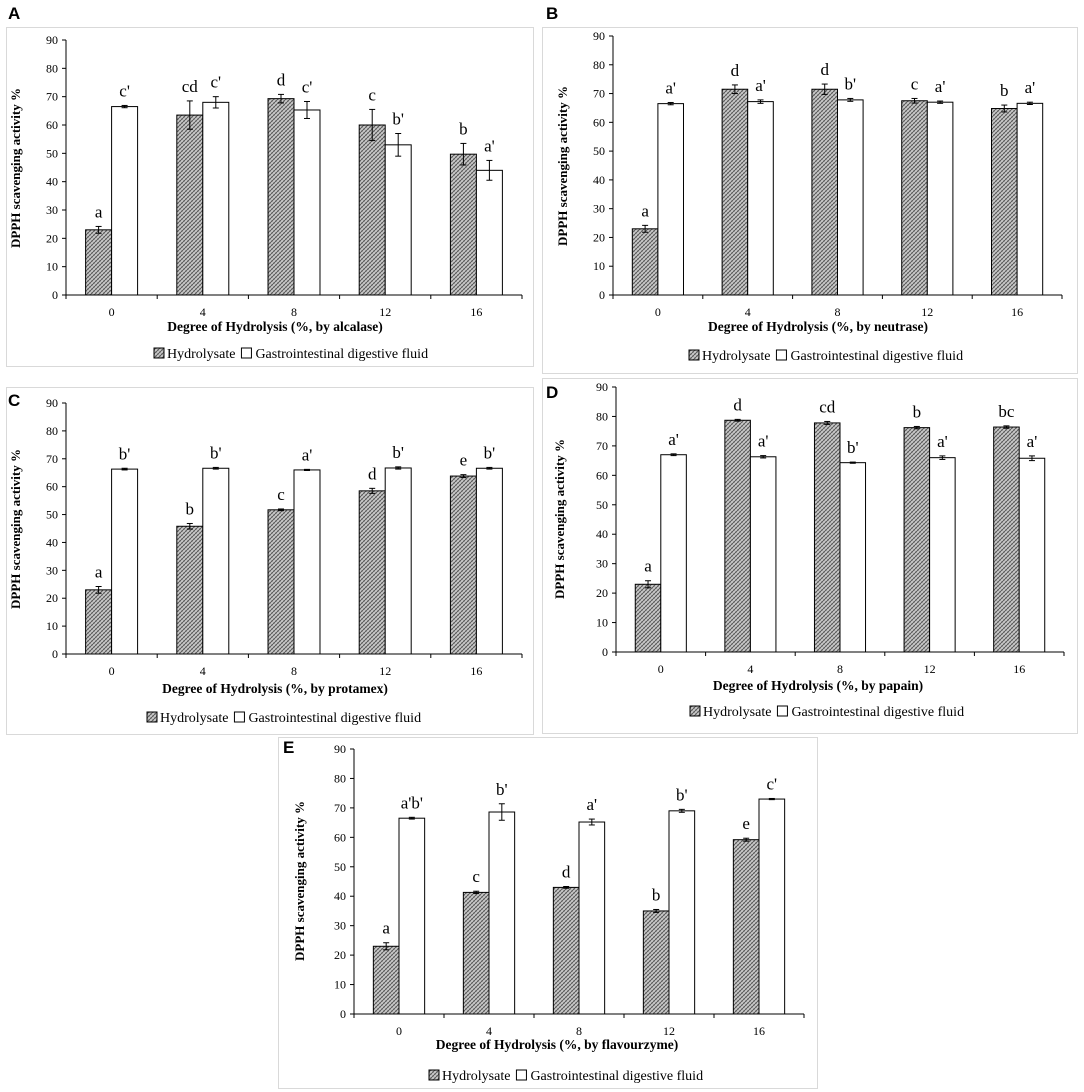 The height and width of the screenshot is (1092, 1084). I want to click on legend-swatch-hydrolysate, so click(159, 353).